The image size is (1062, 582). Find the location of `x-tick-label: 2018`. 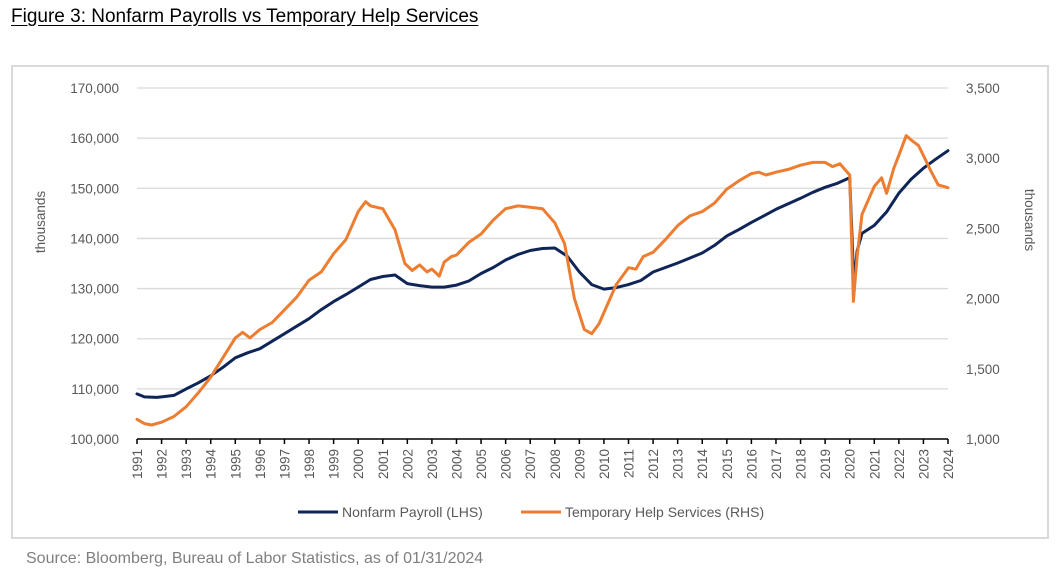

x-tick-label: 2018 is located at coordinates (801, 464).